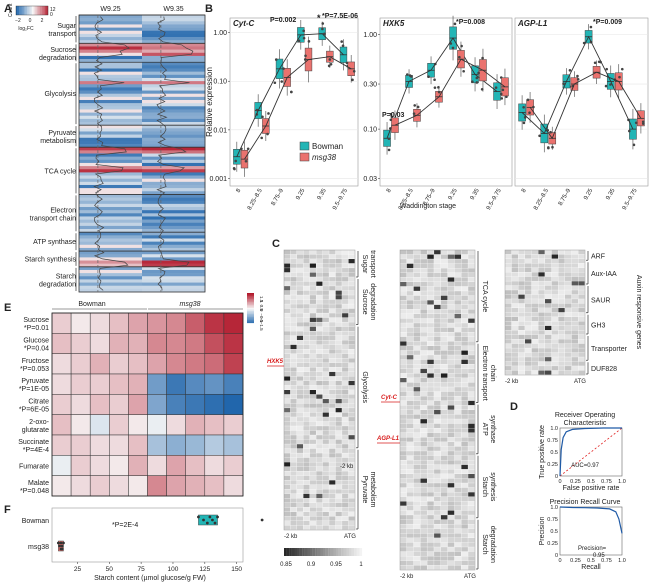 The image size is (650, 586). Describe the element at coordinates (38, 402) in the screenshot. I see `row-label: Citrate` at that location.